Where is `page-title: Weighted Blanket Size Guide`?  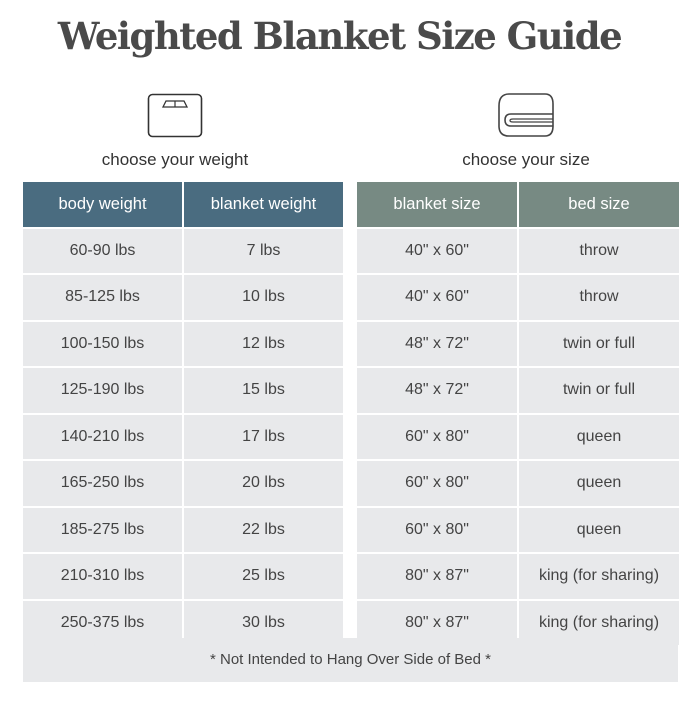
page-title: Weighted Blanket Size Guide is located at coordinates (340, 36).